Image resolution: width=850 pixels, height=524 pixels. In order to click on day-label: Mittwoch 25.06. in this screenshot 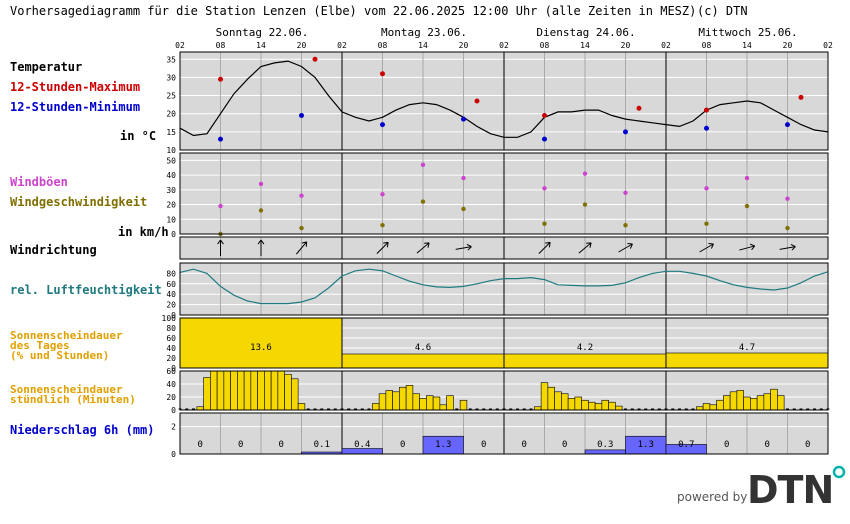, I will do `click(747, 32)`.